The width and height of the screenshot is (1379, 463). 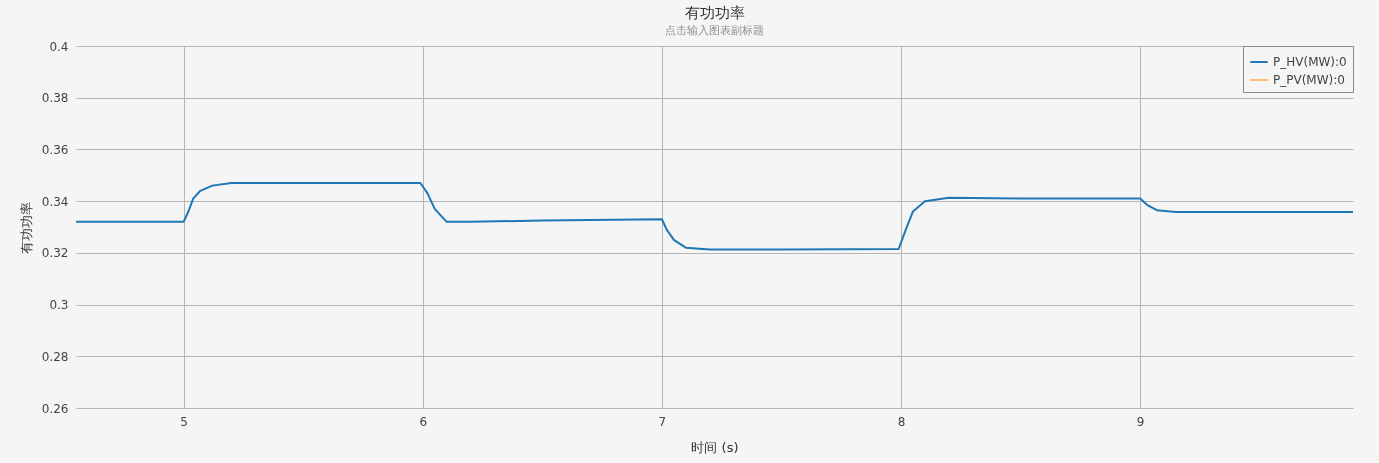 I want to click on legend-label: P_PV(MW):0, so click(x=1309, y=80).